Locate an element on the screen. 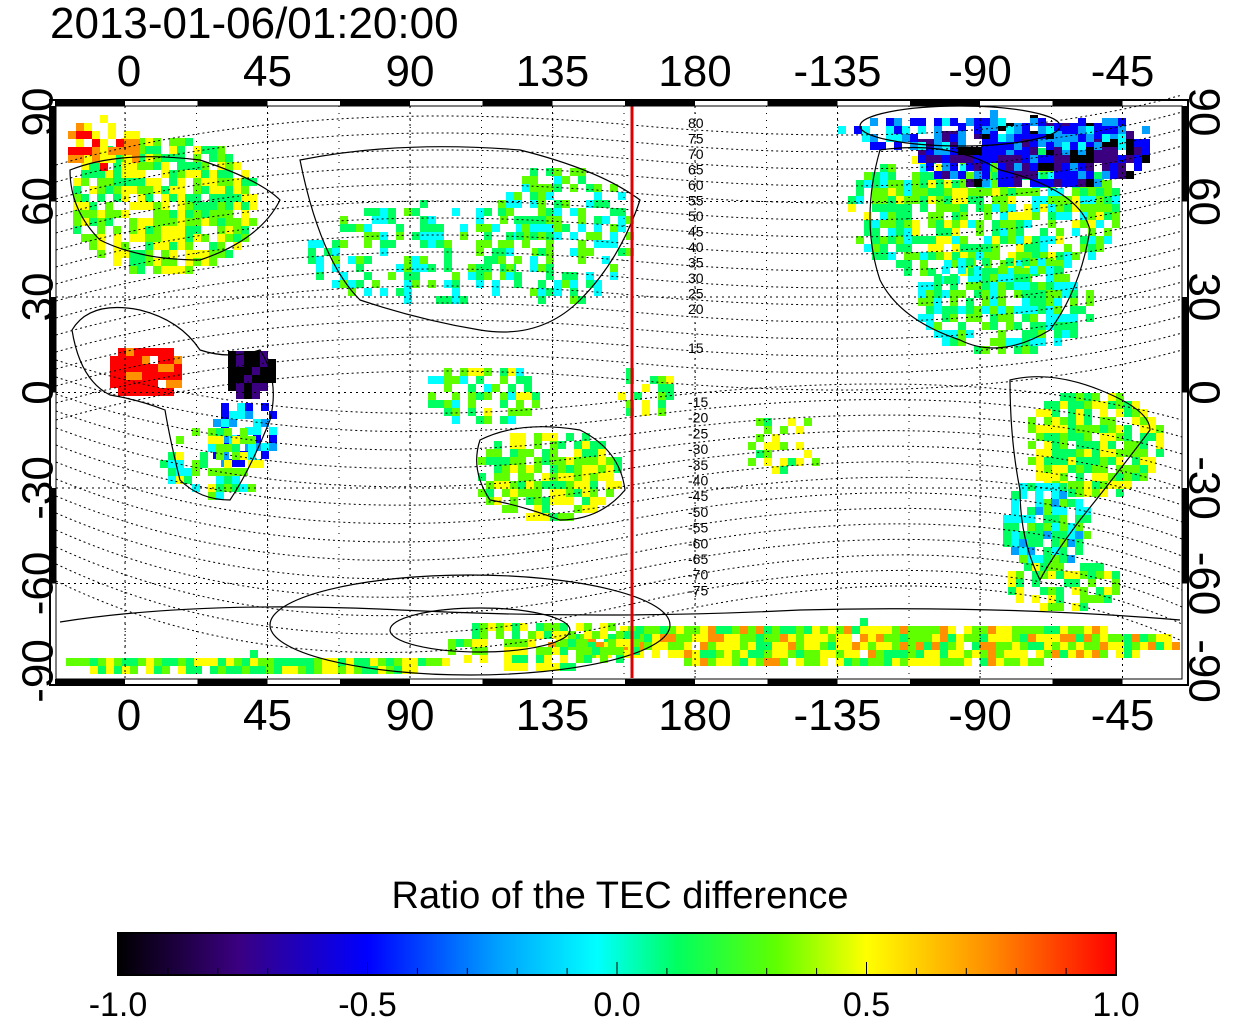 The image size is (1240, 1024). contour-label: -75 is located at coordinates (698, 590).